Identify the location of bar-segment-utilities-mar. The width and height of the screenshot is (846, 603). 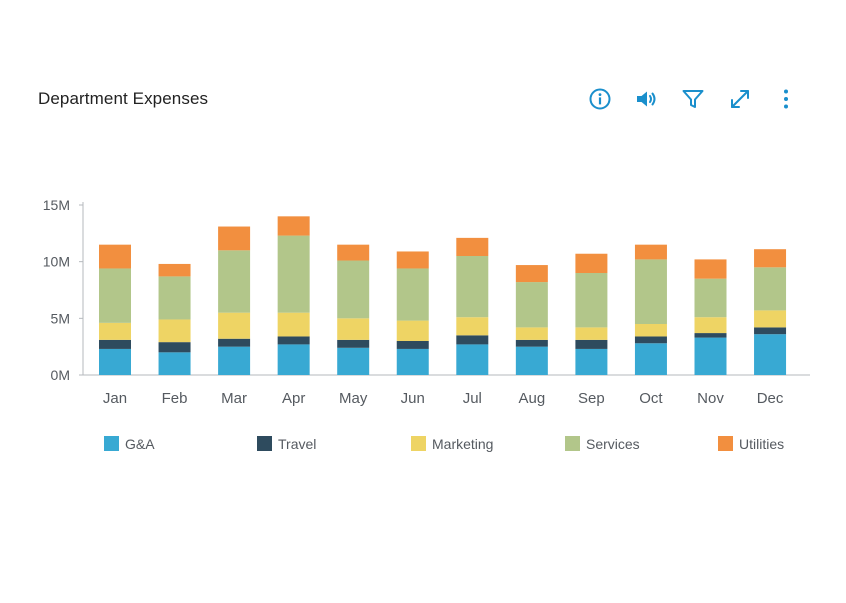
(234, 238).